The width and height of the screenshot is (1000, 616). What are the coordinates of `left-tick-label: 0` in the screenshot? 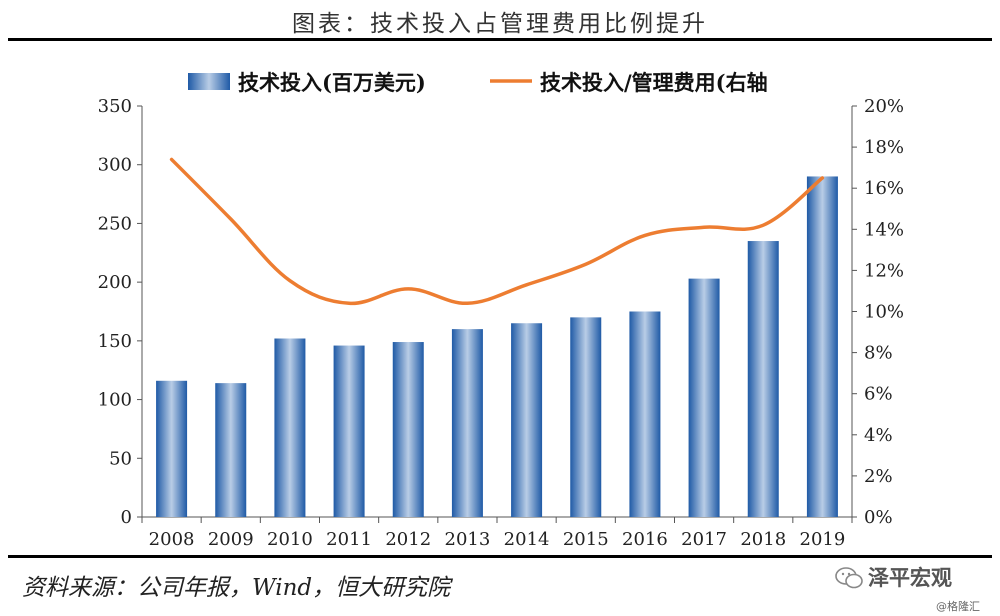 It's located at (126, 517).